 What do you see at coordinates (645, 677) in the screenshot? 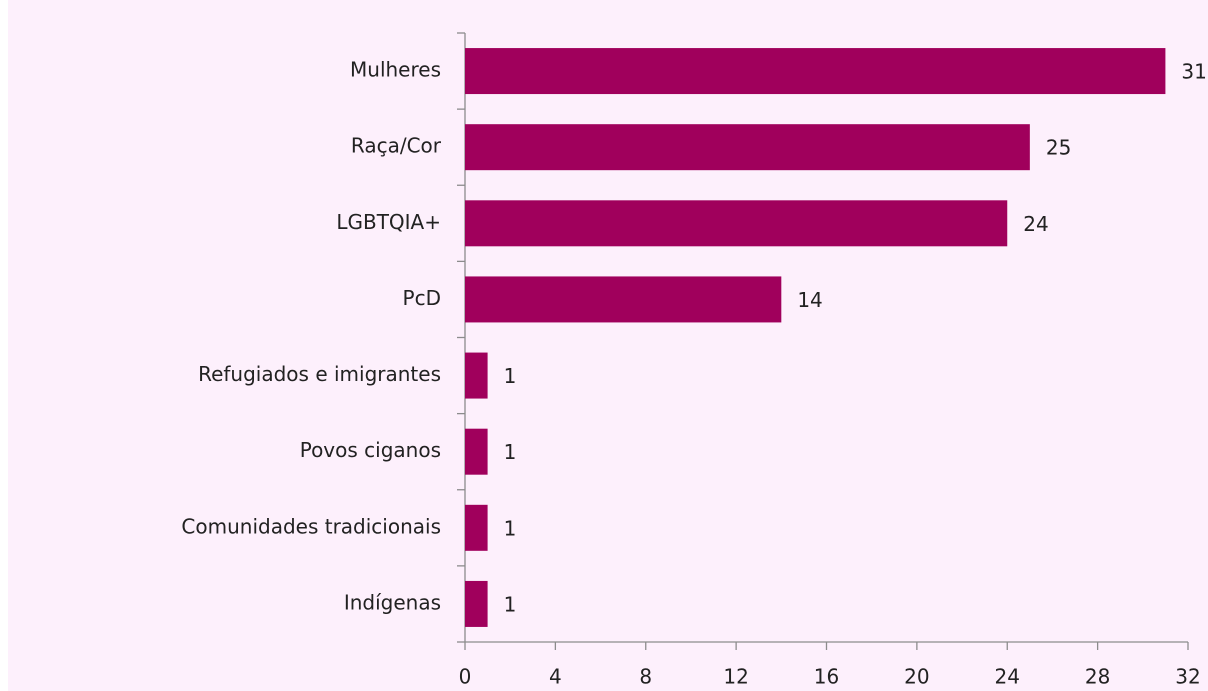
I see `x-tick-label: 8` at bounding box center [645, 677].